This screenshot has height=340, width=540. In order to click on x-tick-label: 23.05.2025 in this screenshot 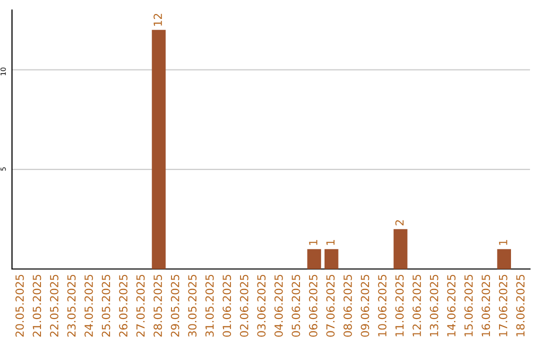, I will do `click(71, 305)`.